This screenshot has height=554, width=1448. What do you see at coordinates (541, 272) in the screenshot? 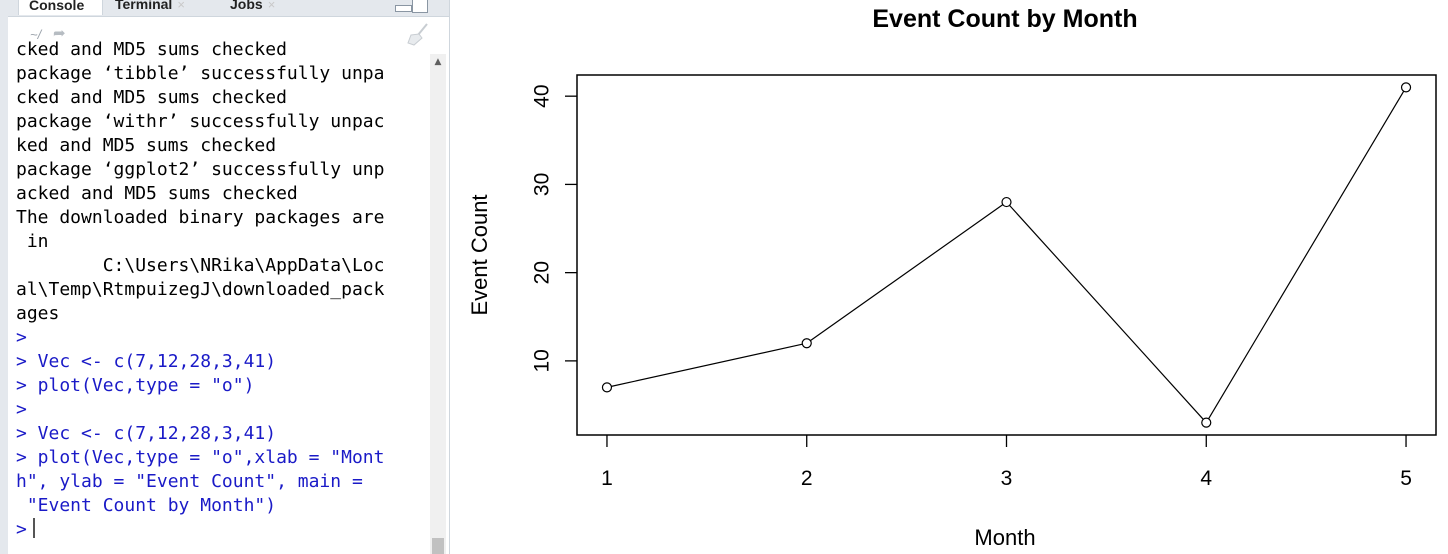
I see `y-tick-label: 20` at bounding box center [541, 272].